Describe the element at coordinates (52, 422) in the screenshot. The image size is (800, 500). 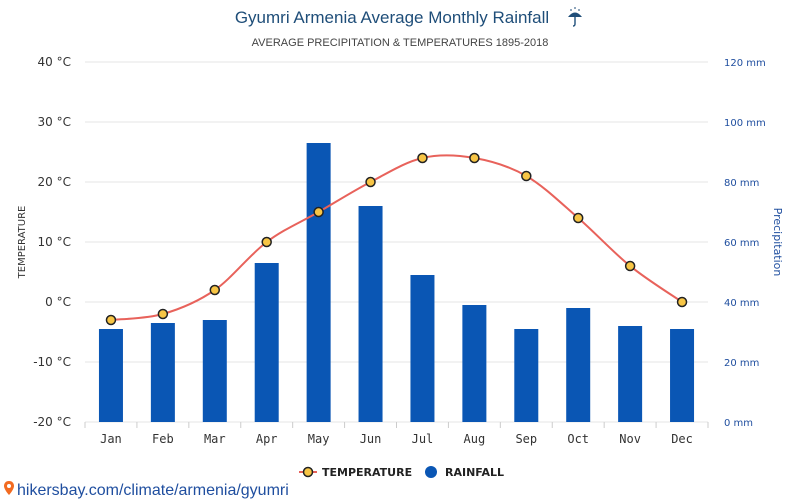
I see `y-tick-left: -20 °C` at that location.